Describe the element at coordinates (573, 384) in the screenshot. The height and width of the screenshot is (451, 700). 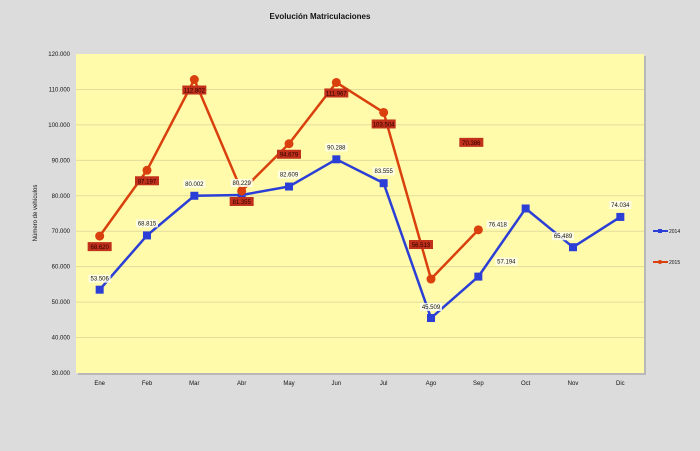
I see `x-tick-label: Nov` at that location.